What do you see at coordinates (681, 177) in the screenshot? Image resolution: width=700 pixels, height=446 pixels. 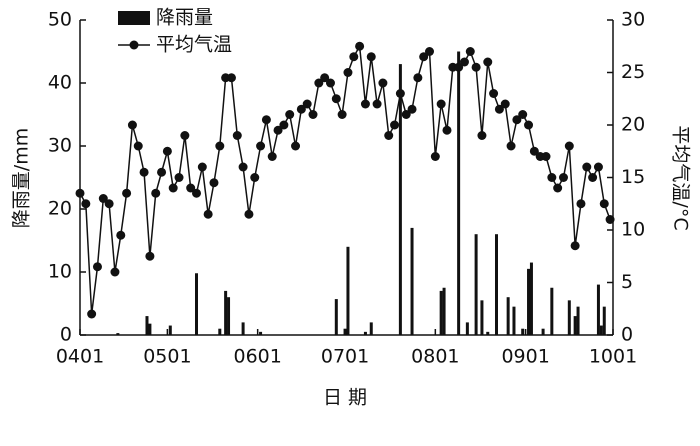 I see `y2-axis-label: 平均气温/°C` at bounding box center [681, 177].